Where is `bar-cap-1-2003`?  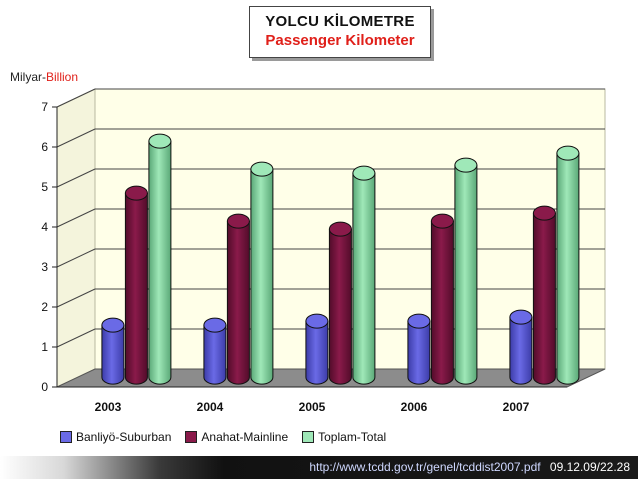 bar-cap-1-2003 is located at coordinates (136, 193).